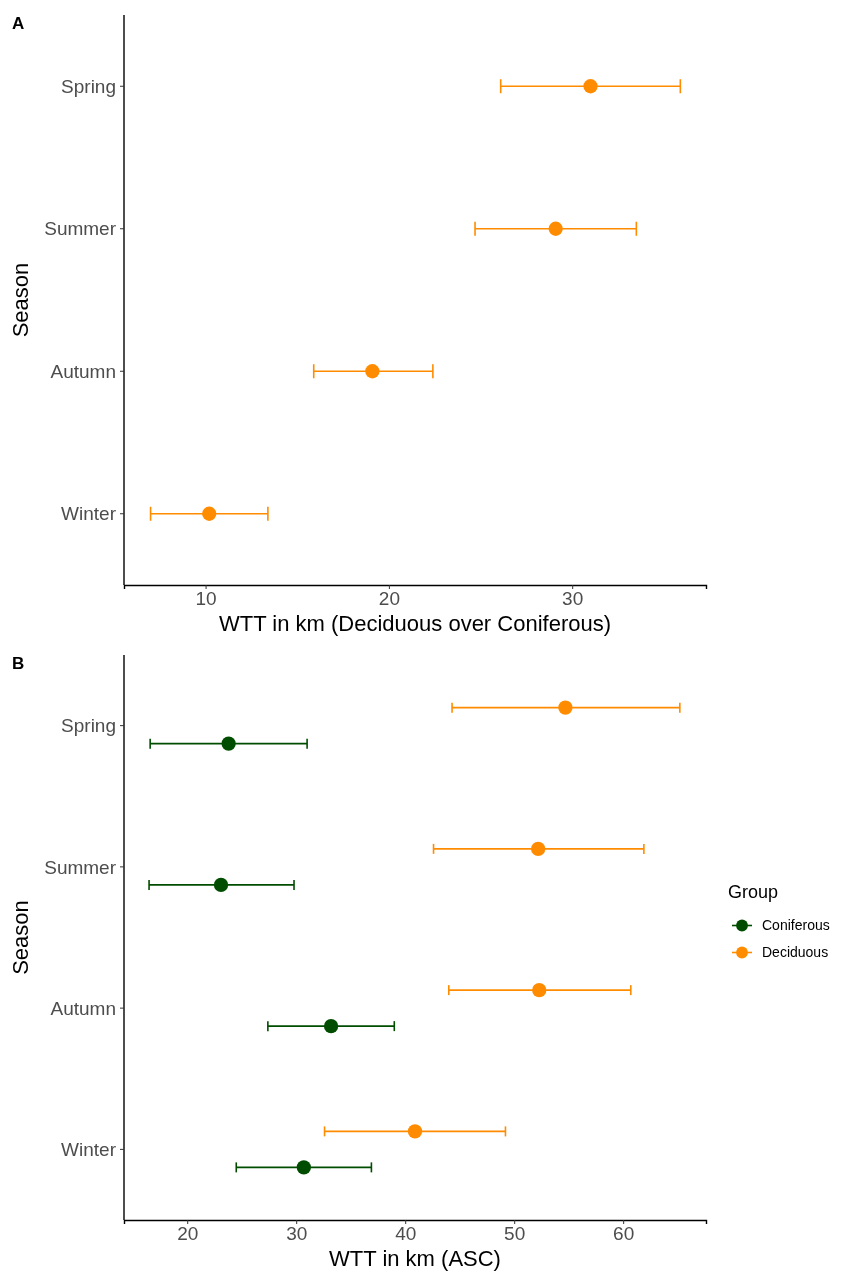  Describe the element at coordinates (624, 1234) in the screenshot. I see `x-tick-label: 60` at that location.